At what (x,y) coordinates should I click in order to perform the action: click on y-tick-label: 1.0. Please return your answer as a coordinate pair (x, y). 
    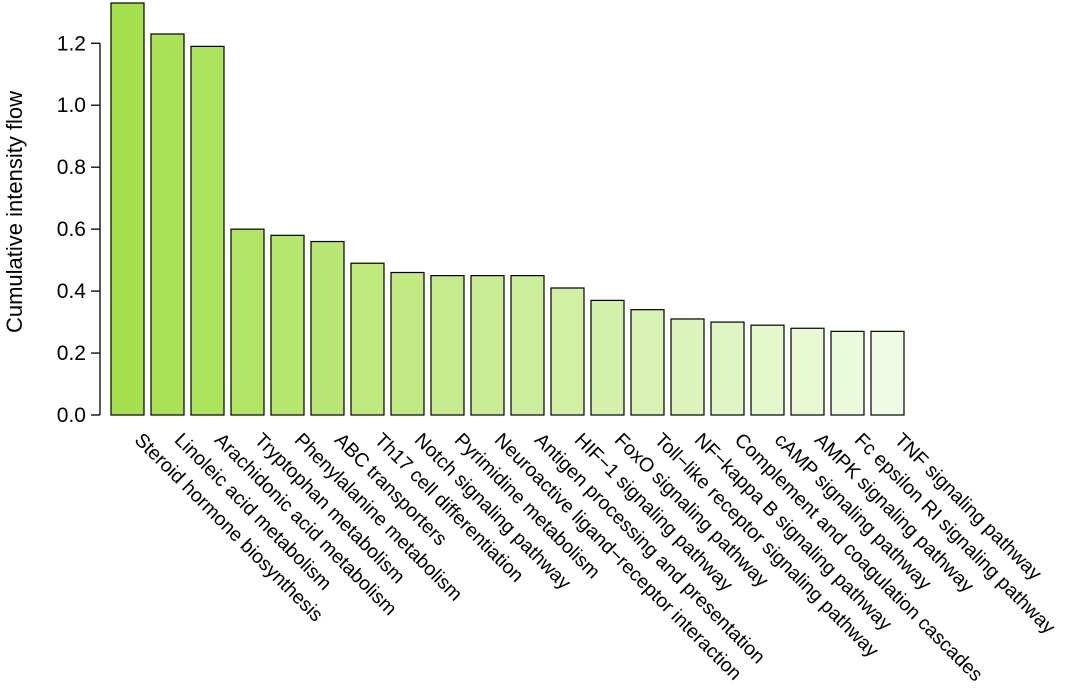
    Looking at the image, I should click on (71, 105).